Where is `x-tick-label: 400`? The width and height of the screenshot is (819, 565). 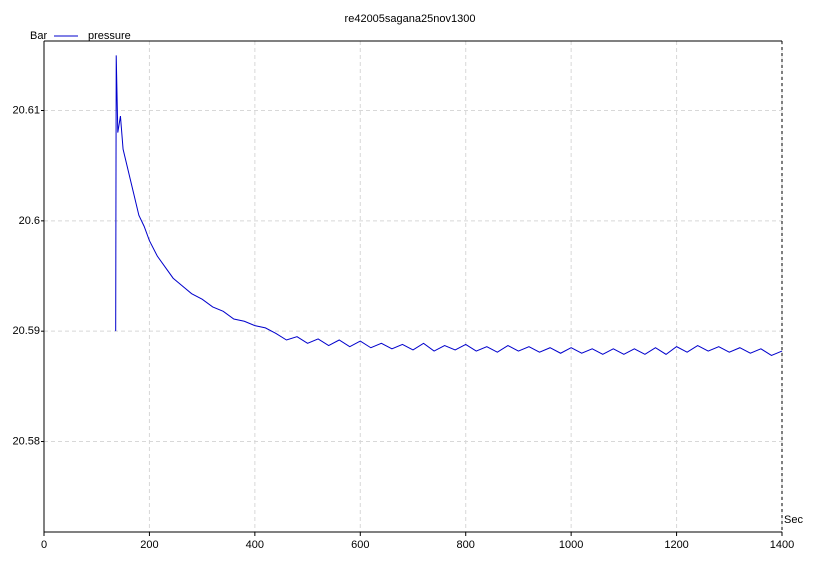 x-tick-label: 400 is located at coordinates (255, 545).